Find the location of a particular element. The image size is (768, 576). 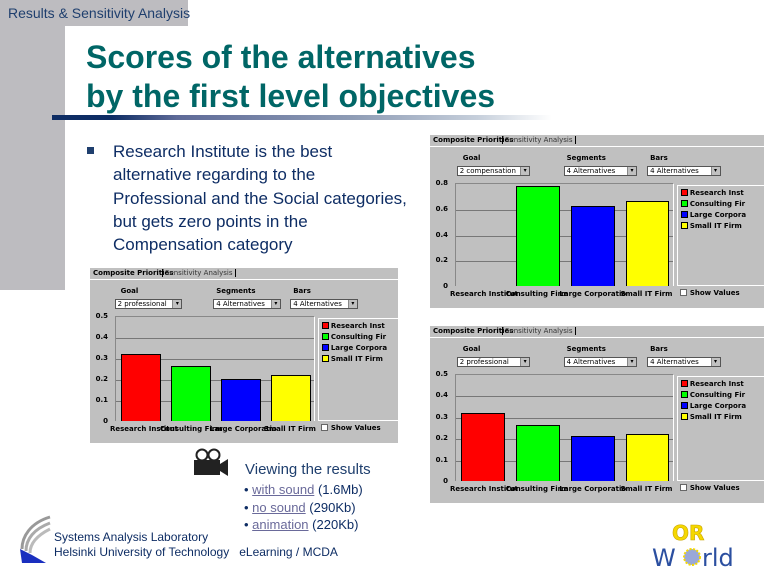

x-tick-label: Research Institut is located at coordinates (484, 489).